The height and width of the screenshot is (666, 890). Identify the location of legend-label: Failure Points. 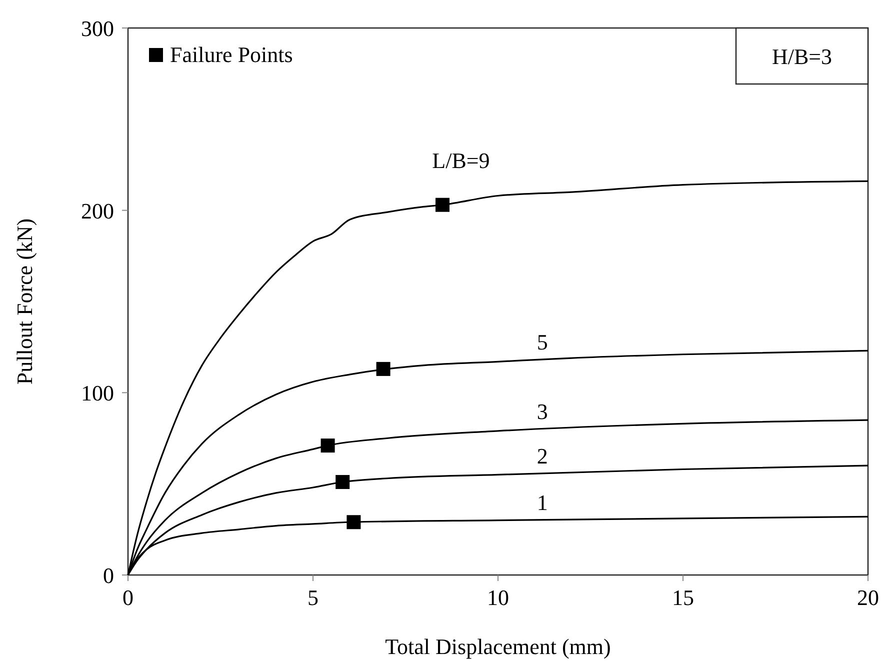
(231, 54).